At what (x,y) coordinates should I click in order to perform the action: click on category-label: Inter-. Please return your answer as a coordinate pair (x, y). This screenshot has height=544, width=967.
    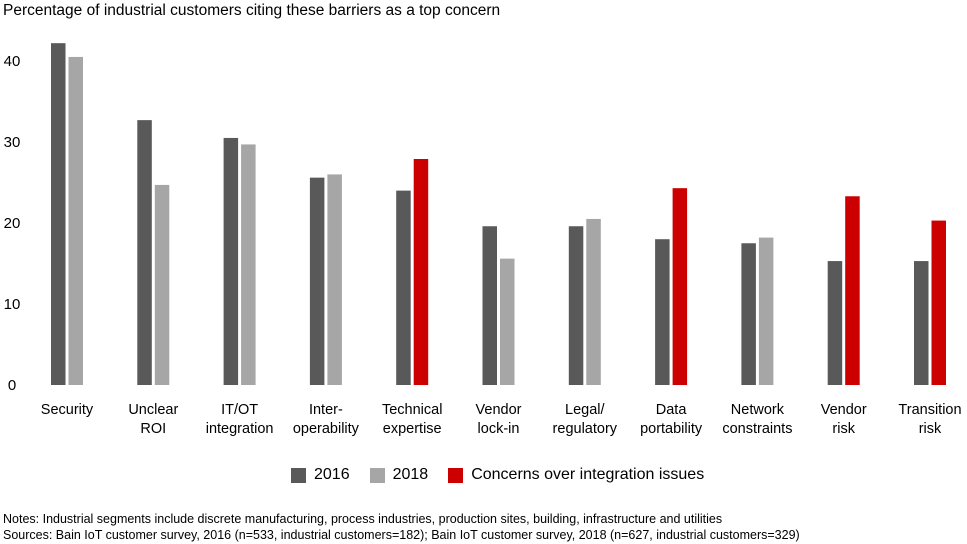
    Looking at the image, I should click on (326, 410).